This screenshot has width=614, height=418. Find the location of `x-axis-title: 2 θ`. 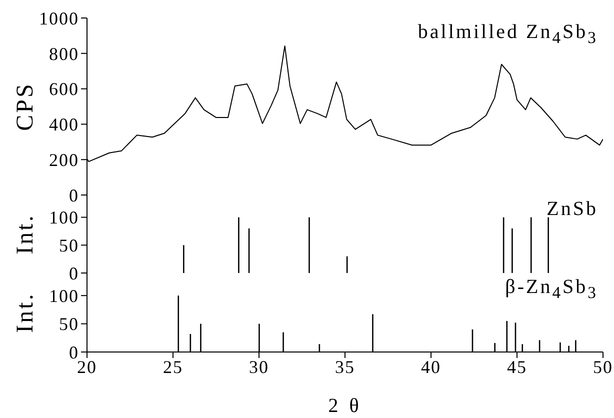

x-axis-title: 2 θ is located at coordinates (345, 406).